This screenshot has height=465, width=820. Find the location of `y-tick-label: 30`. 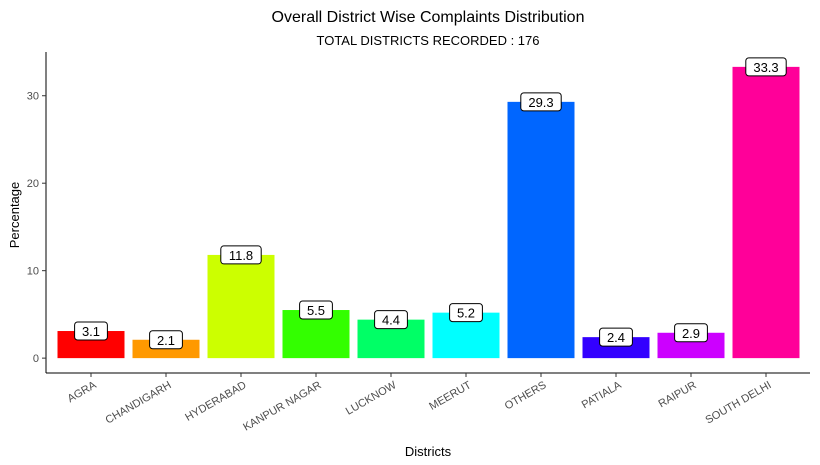

y-tick-label: 30 is located at coordinates (33, 97).